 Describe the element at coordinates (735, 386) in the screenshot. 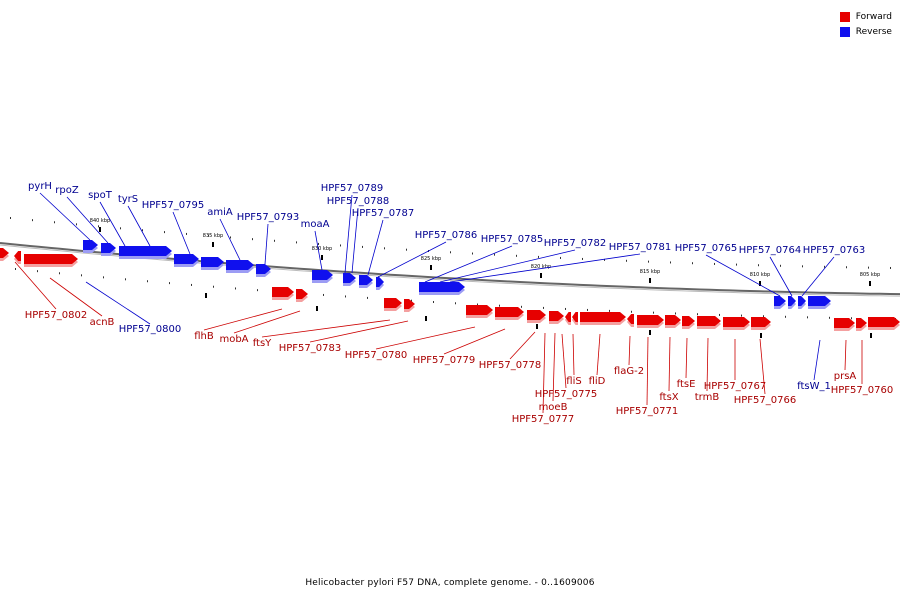

I see `forward-gene-label: HPF57_0767` at that location.